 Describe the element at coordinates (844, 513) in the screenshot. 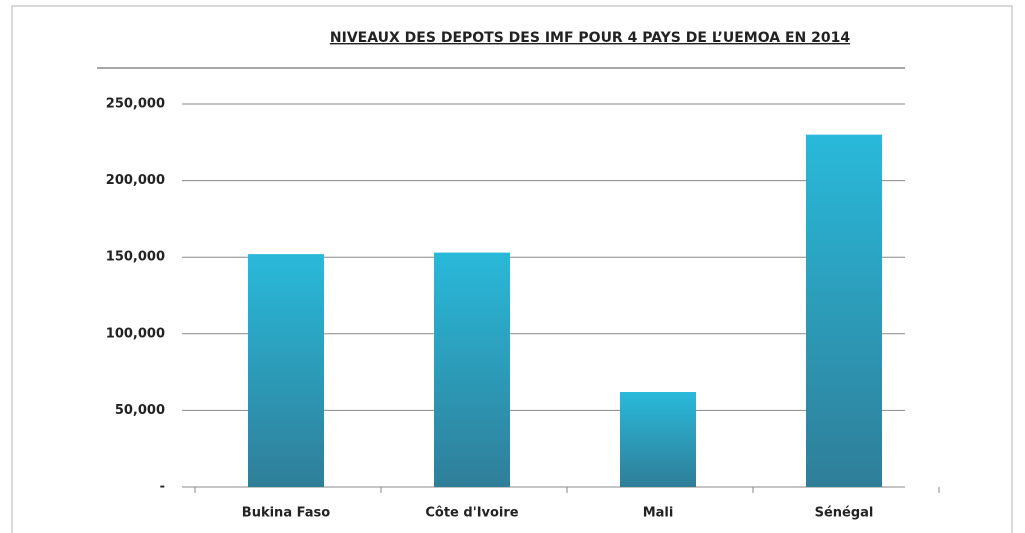

I see `x-tick-label: Sénégal` at that location.